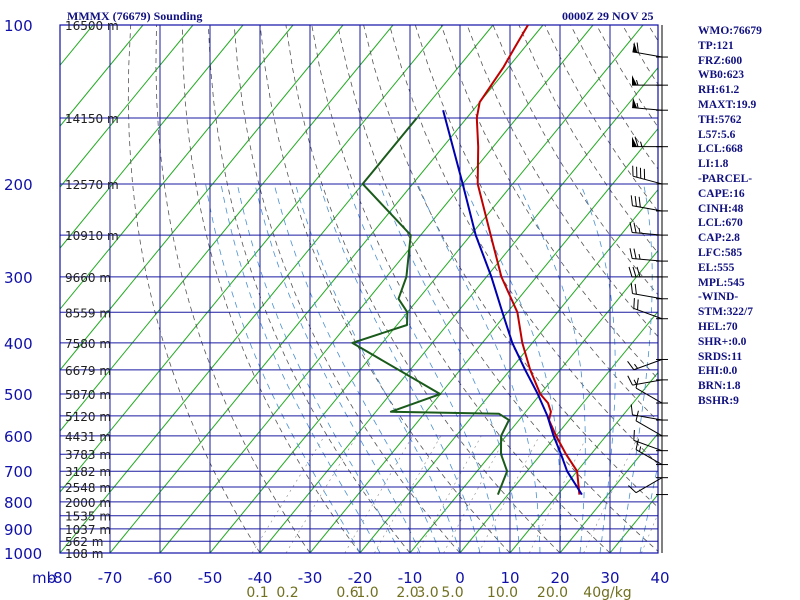 The width and height of the screenshot is (800, 600). I want to click on height-label: 4431 m, so click(88, 437).